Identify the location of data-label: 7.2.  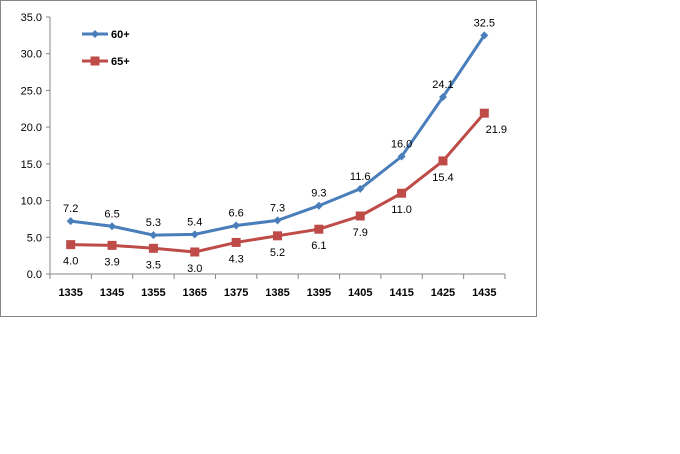
(70, 209).